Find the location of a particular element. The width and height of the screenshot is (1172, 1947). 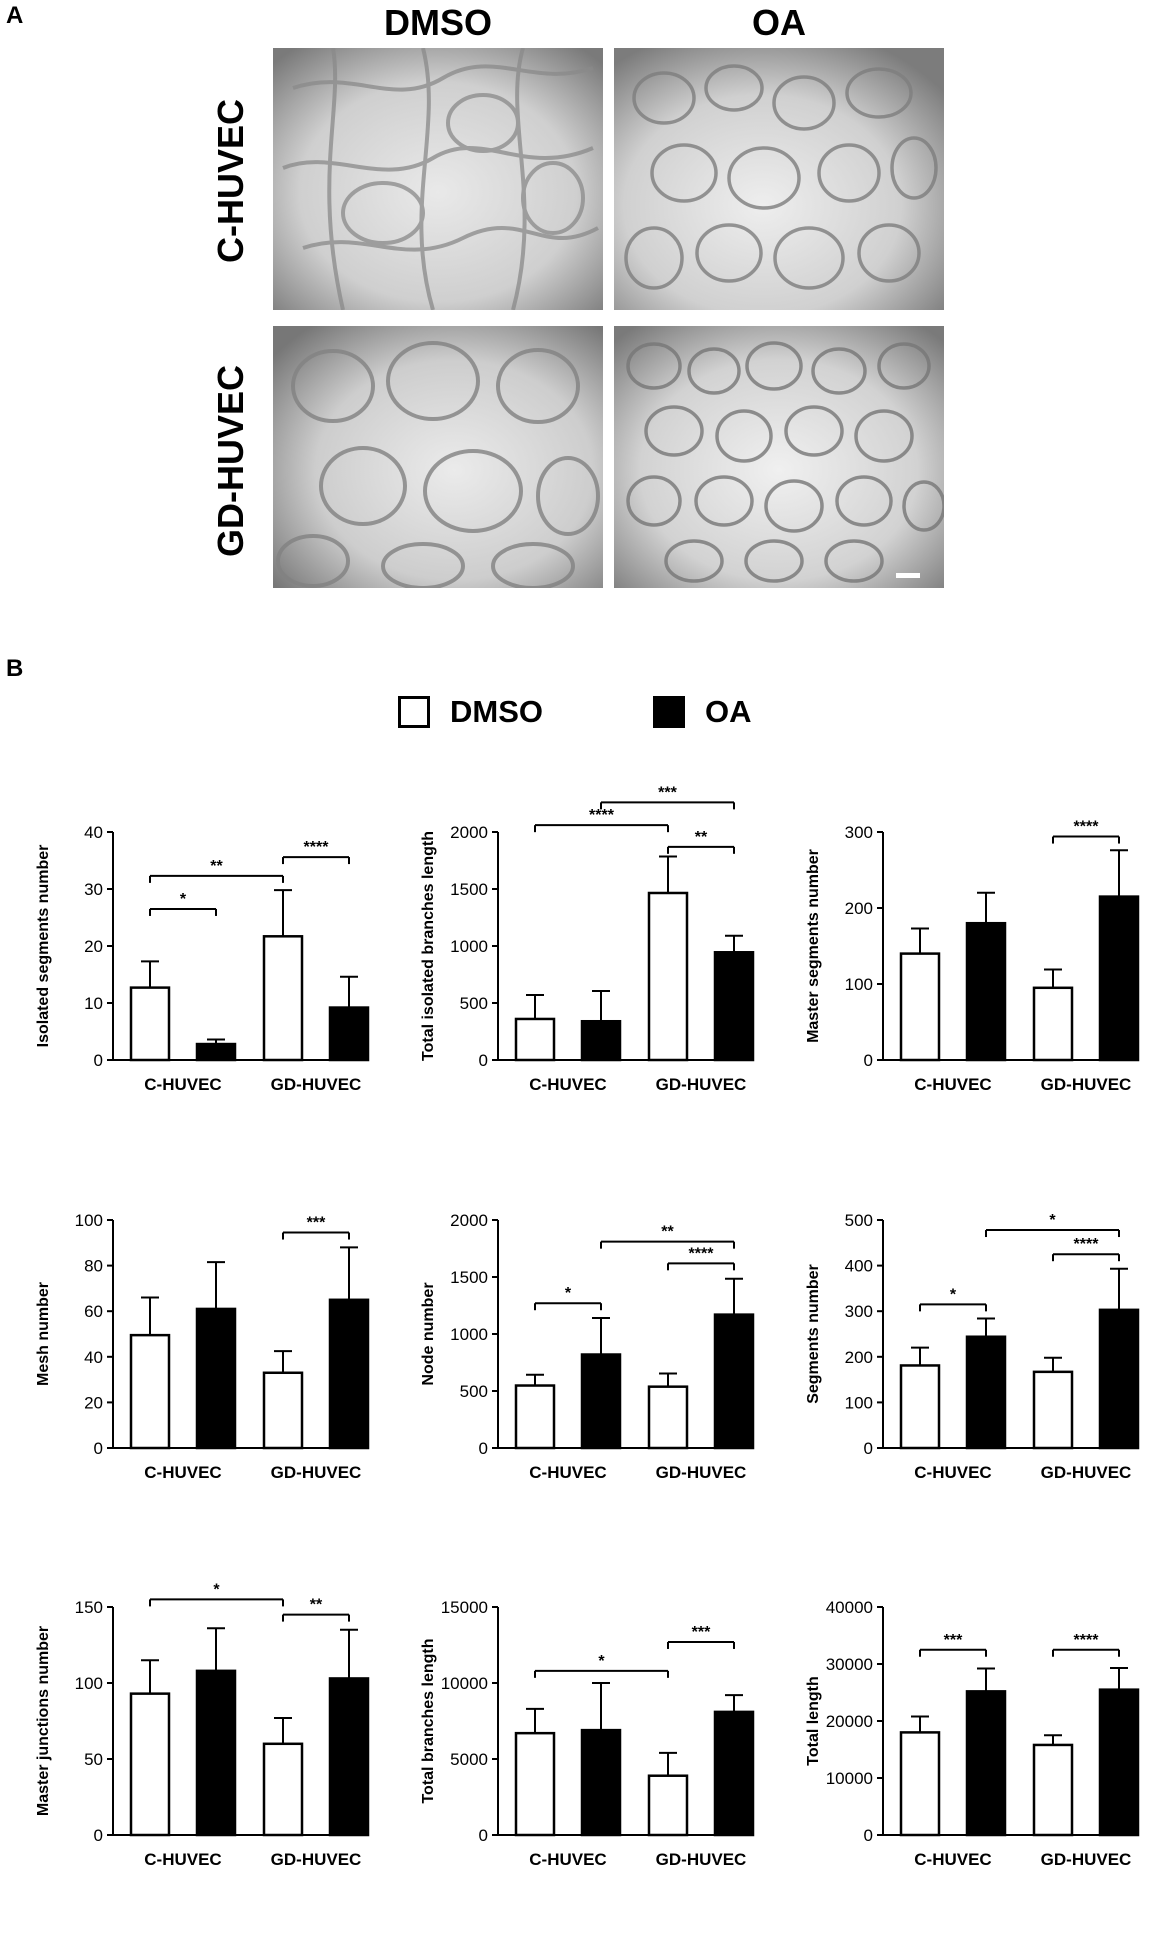

y-tick-label: 60 is located at coordinates (93, 1311).